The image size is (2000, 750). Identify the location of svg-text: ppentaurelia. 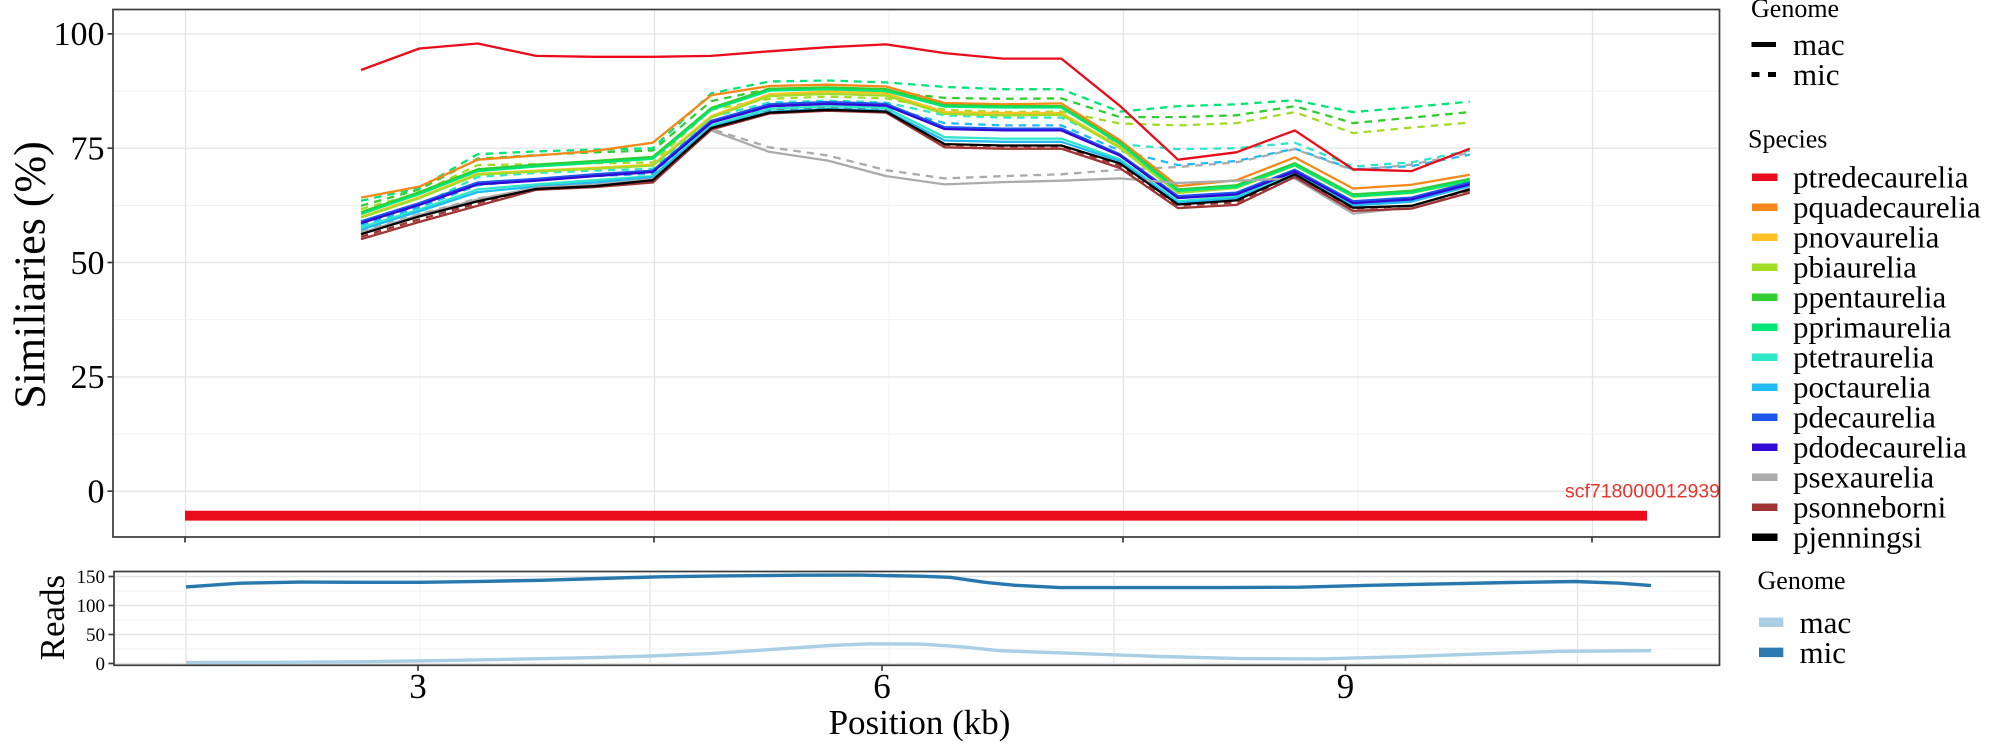
(1869, 297).